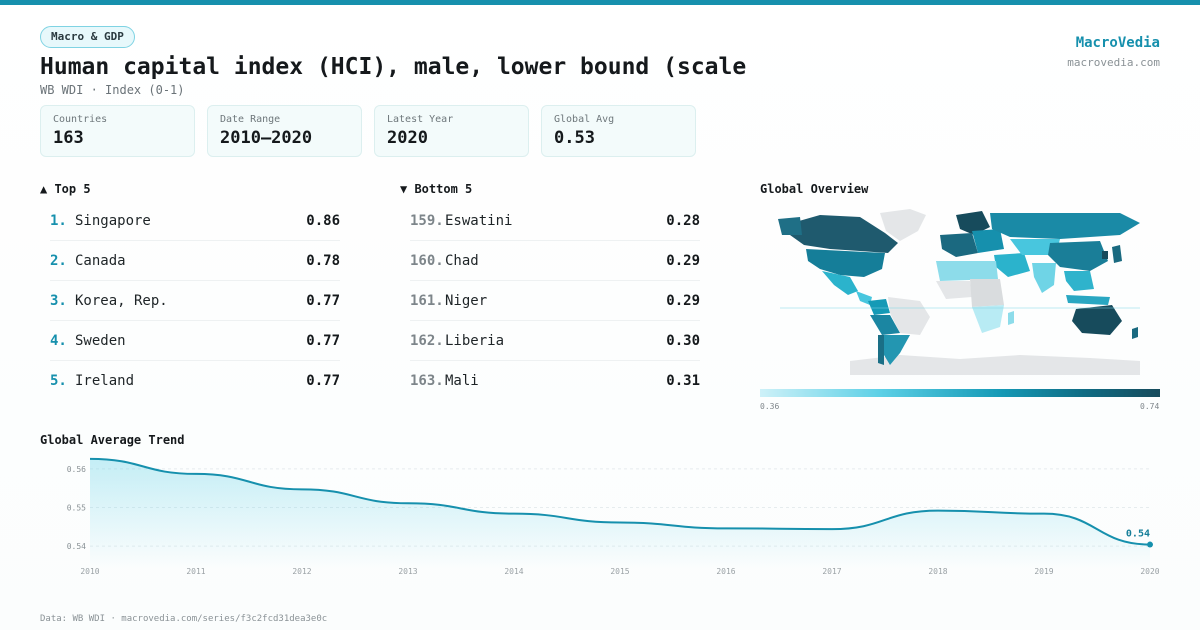 Image resolution: width=1200 pixels, height=630 pixels. Describe the element at coordinates (1035, 247) in the screenshot. I see `map-region-central-asia` at that location.